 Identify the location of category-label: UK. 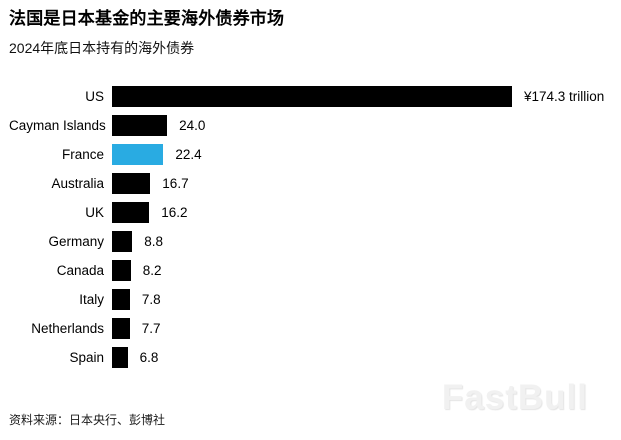
(94, 212).